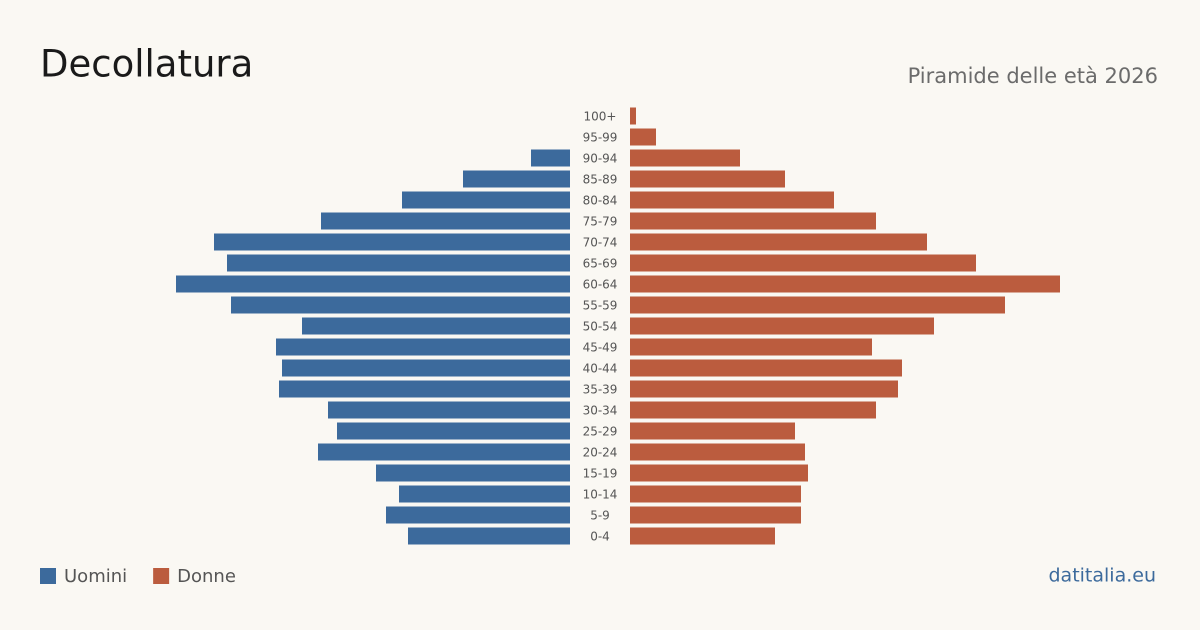 The height and width of the screenshot is (630, 1200). I want to click on age-label: 35-39, so click(600, 390).